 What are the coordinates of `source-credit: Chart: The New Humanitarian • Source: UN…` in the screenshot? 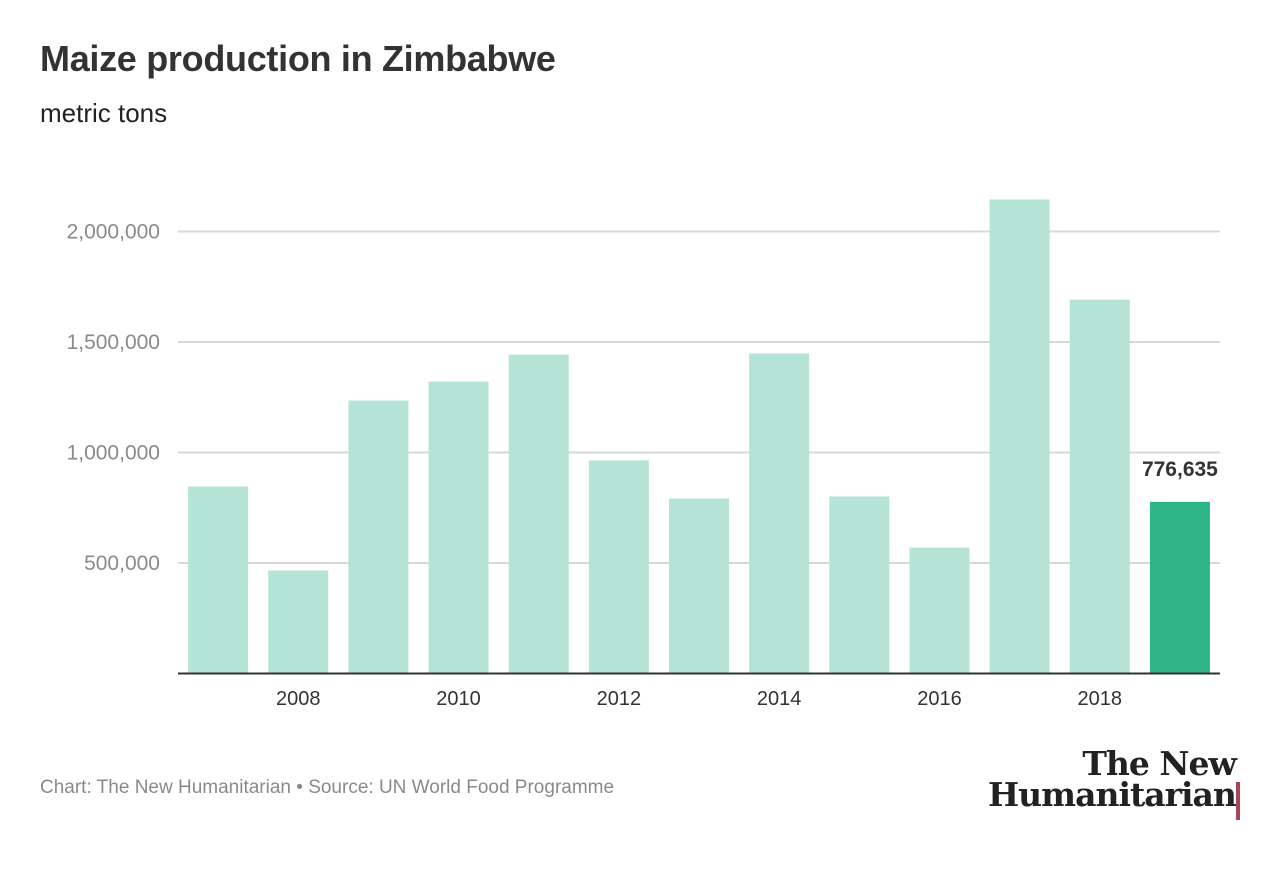 It's located at (327, 787).